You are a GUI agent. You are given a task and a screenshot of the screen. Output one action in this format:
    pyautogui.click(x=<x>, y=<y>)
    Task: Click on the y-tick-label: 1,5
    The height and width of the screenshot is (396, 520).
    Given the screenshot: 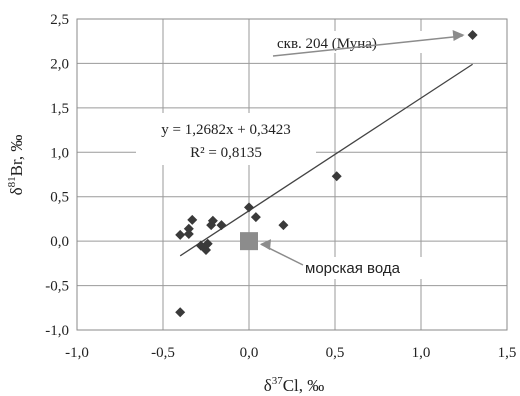 What is the action you would take?
    pyautogui.click(x=59, y=109)
    